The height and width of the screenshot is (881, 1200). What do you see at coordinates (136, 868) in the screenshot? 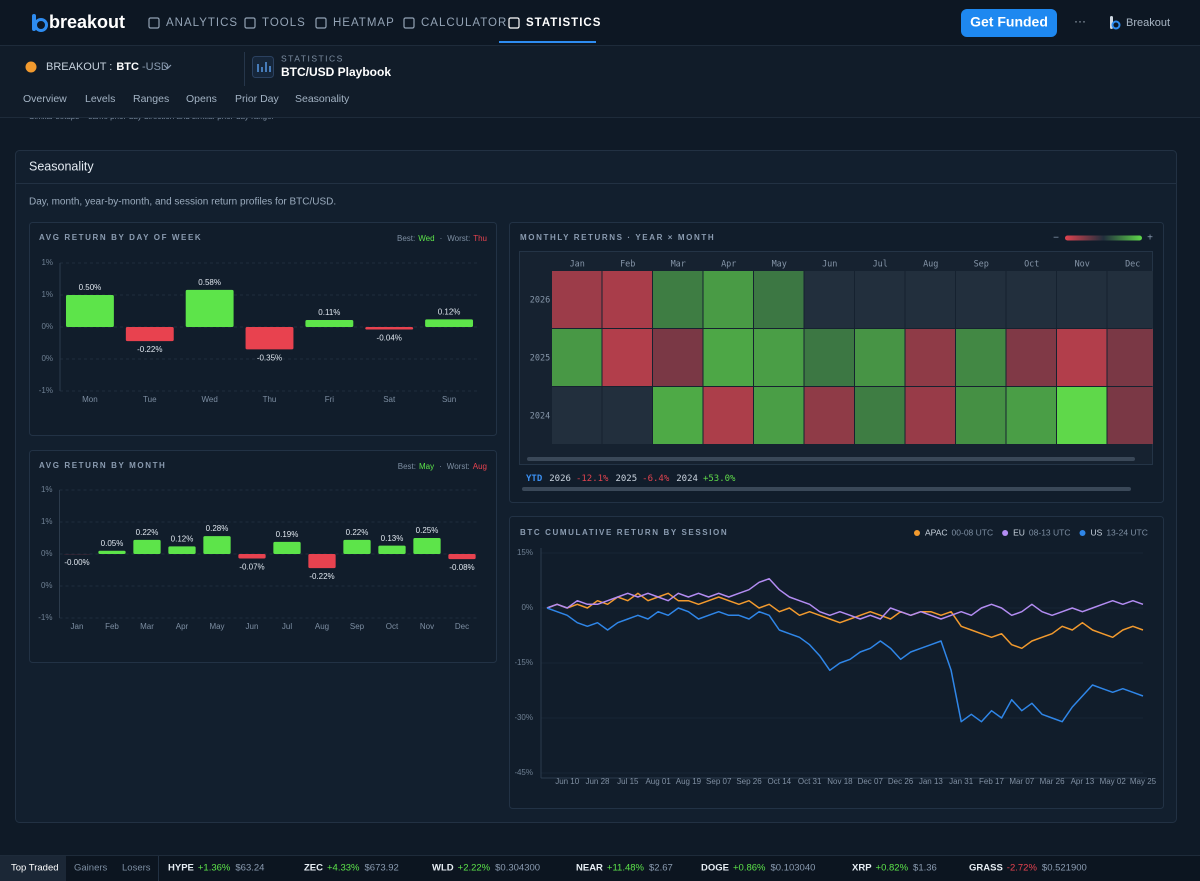
I see `ticker-tab: Losers` at bounding box center [136, 868].